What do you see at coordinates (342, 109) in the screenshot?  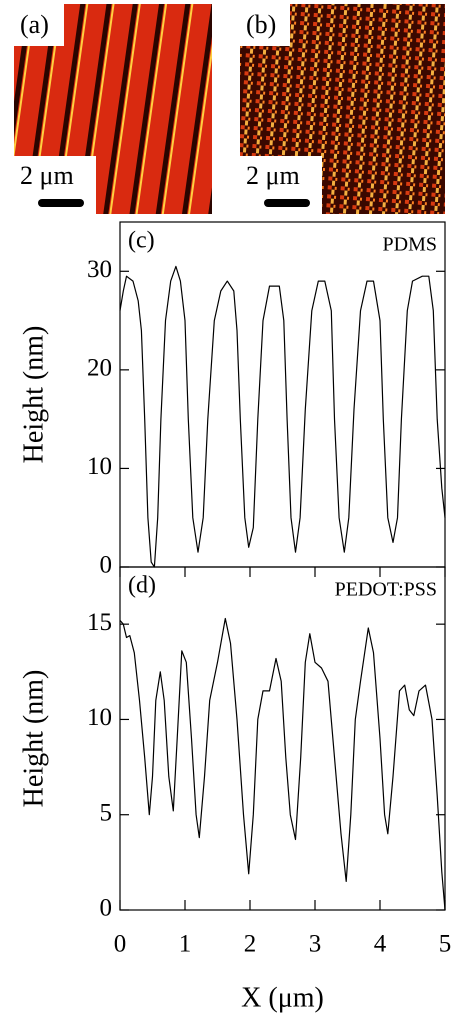 I see `afm-image-b: (b) 2 μm` at bounding box center [342, 109].